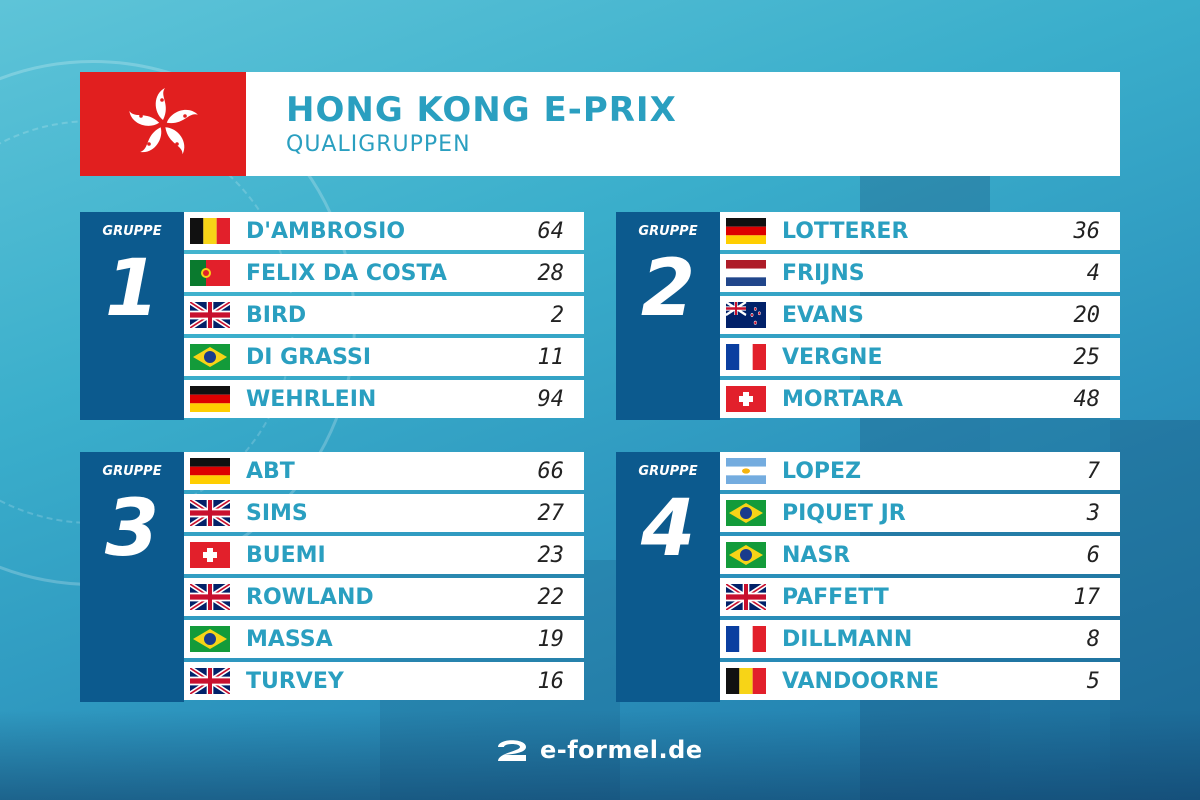 The height and width of the screenshot is (800, 1200). What do you see at coordinates (132, 529) in the screenshot?
I see `group-number: 3` at bounding box center [132, 529].